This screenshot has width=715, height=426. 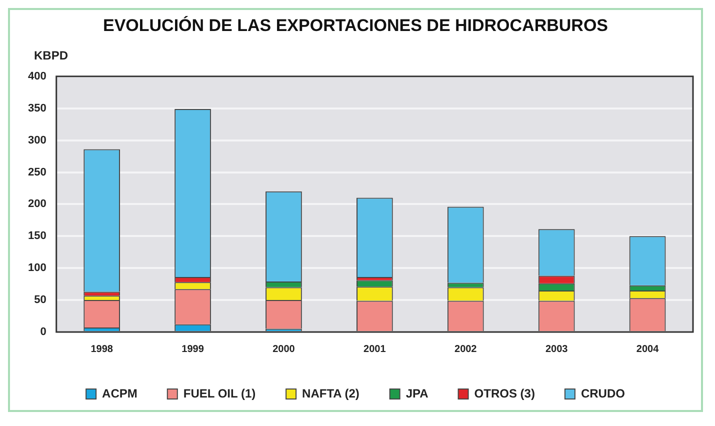 What do you see at coordinates (37, 172) in the screenshot?
I see `y-tick-label: 250` at bounding box center [37, 172].